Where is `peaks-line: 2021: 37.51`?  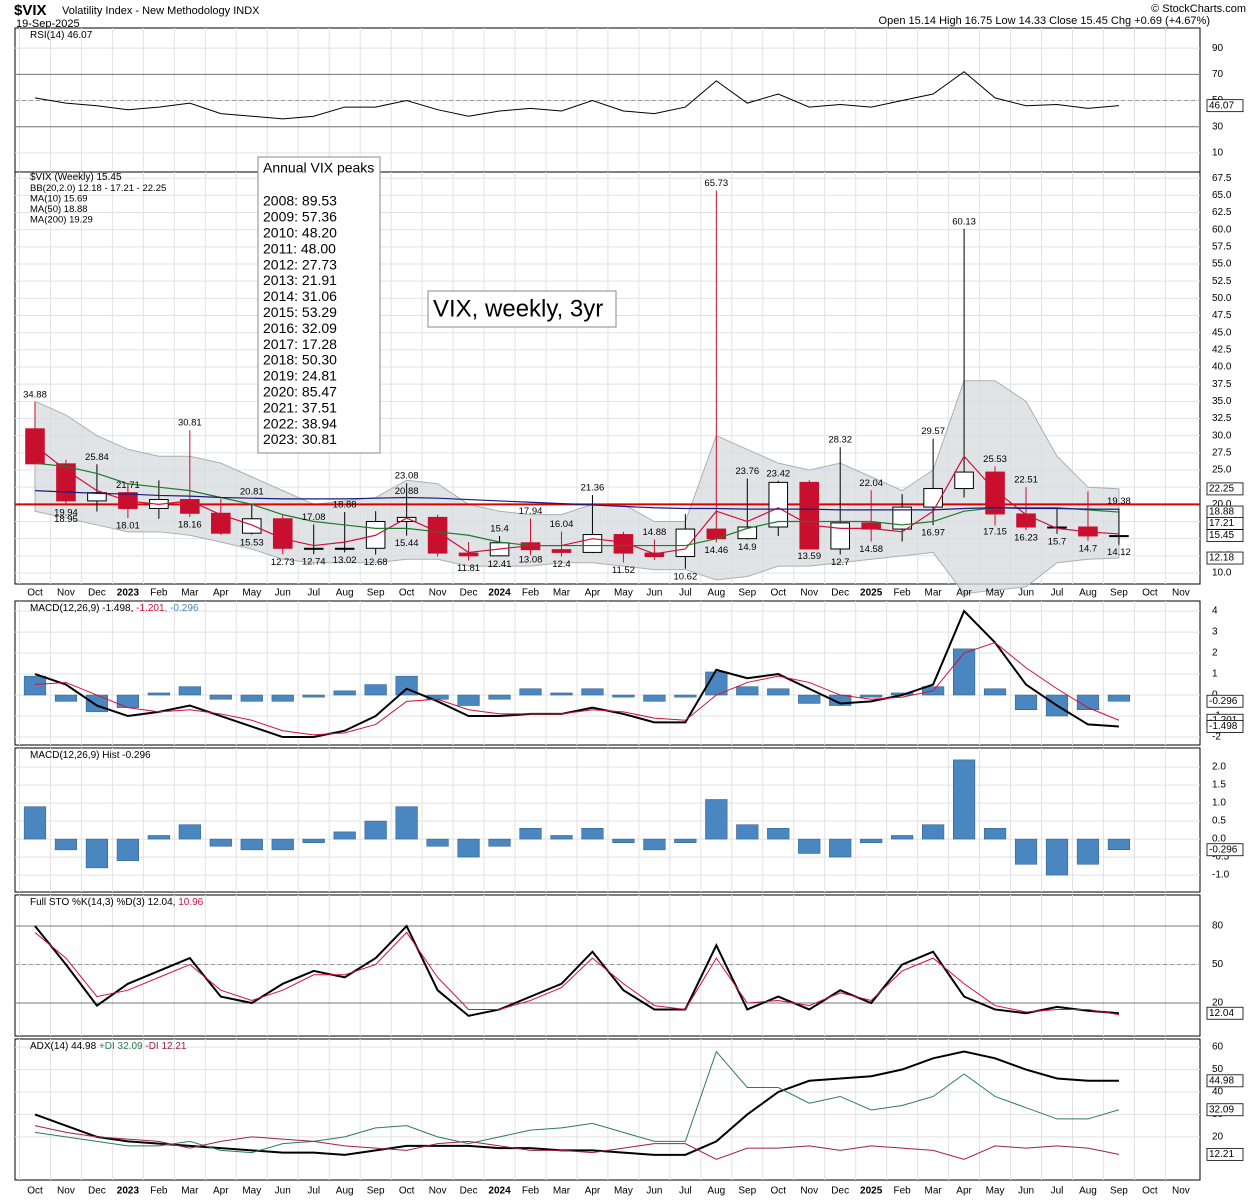
peaks-line: 2021: 37.51 is located at coordinates (300, 407).